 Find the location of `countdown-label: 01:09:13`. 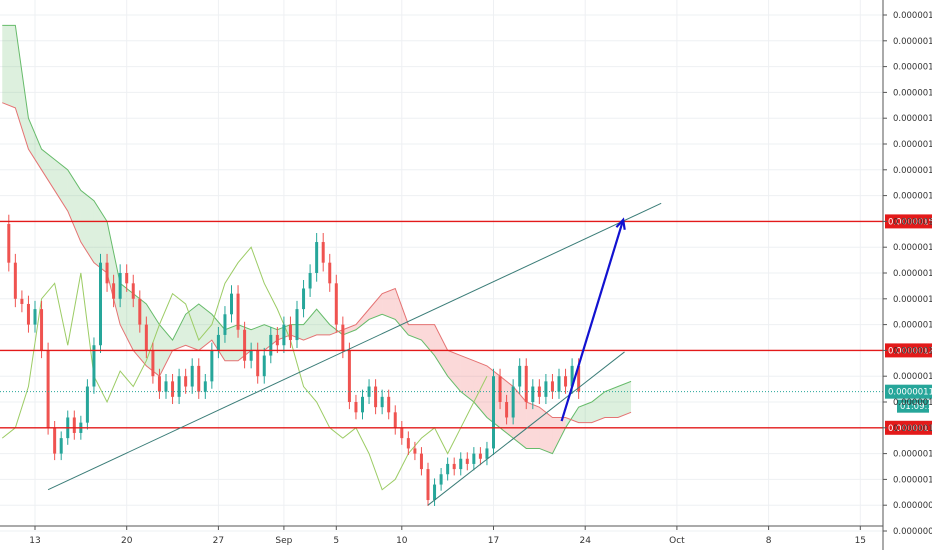

countdown-label: 01:09:13 is located at coordinates (916, 407).